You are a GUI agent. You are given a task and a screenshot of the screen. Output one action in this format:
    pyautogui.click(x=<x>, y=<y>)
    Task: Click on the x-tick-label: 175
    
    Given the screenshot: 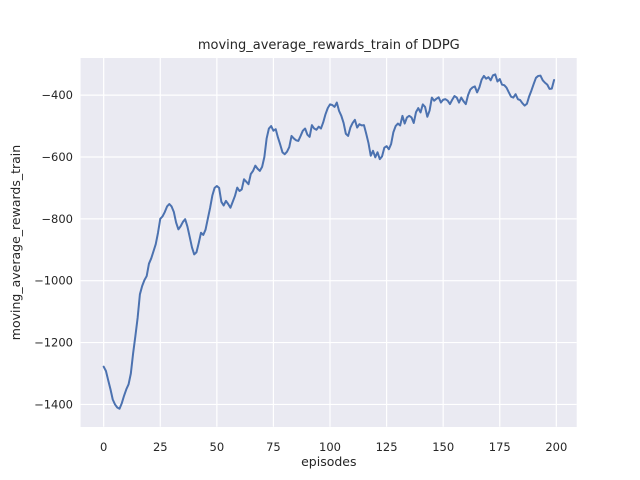 What is the action you would take?
    pyautogui.click(x=500, y=447)
    